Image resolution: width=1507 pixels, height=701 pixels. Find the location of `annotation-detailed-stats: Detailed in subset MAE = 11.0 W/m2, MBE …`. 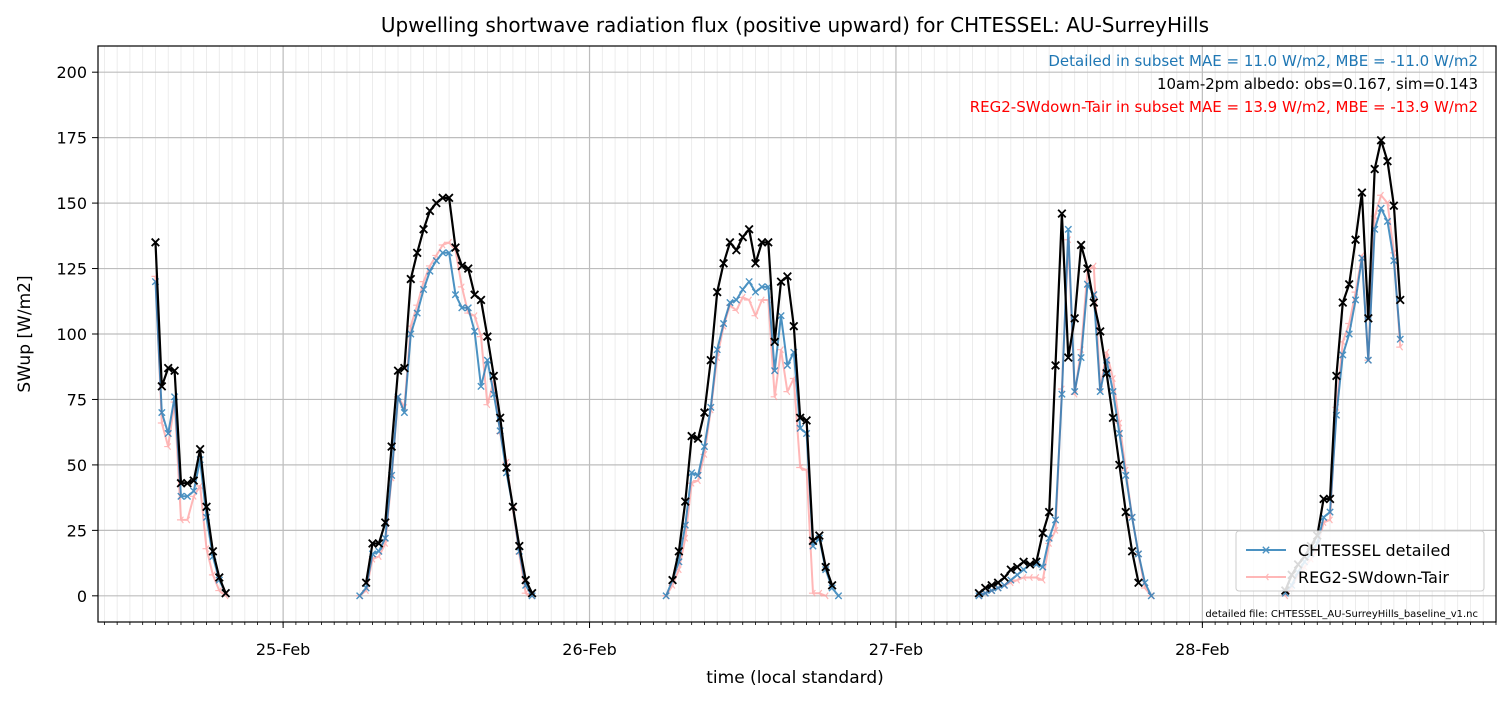

annotation-detailed-stats: Detailed in subset MAE = 11.0 W/m2, MBE … is located at coordinates (1263, 61).